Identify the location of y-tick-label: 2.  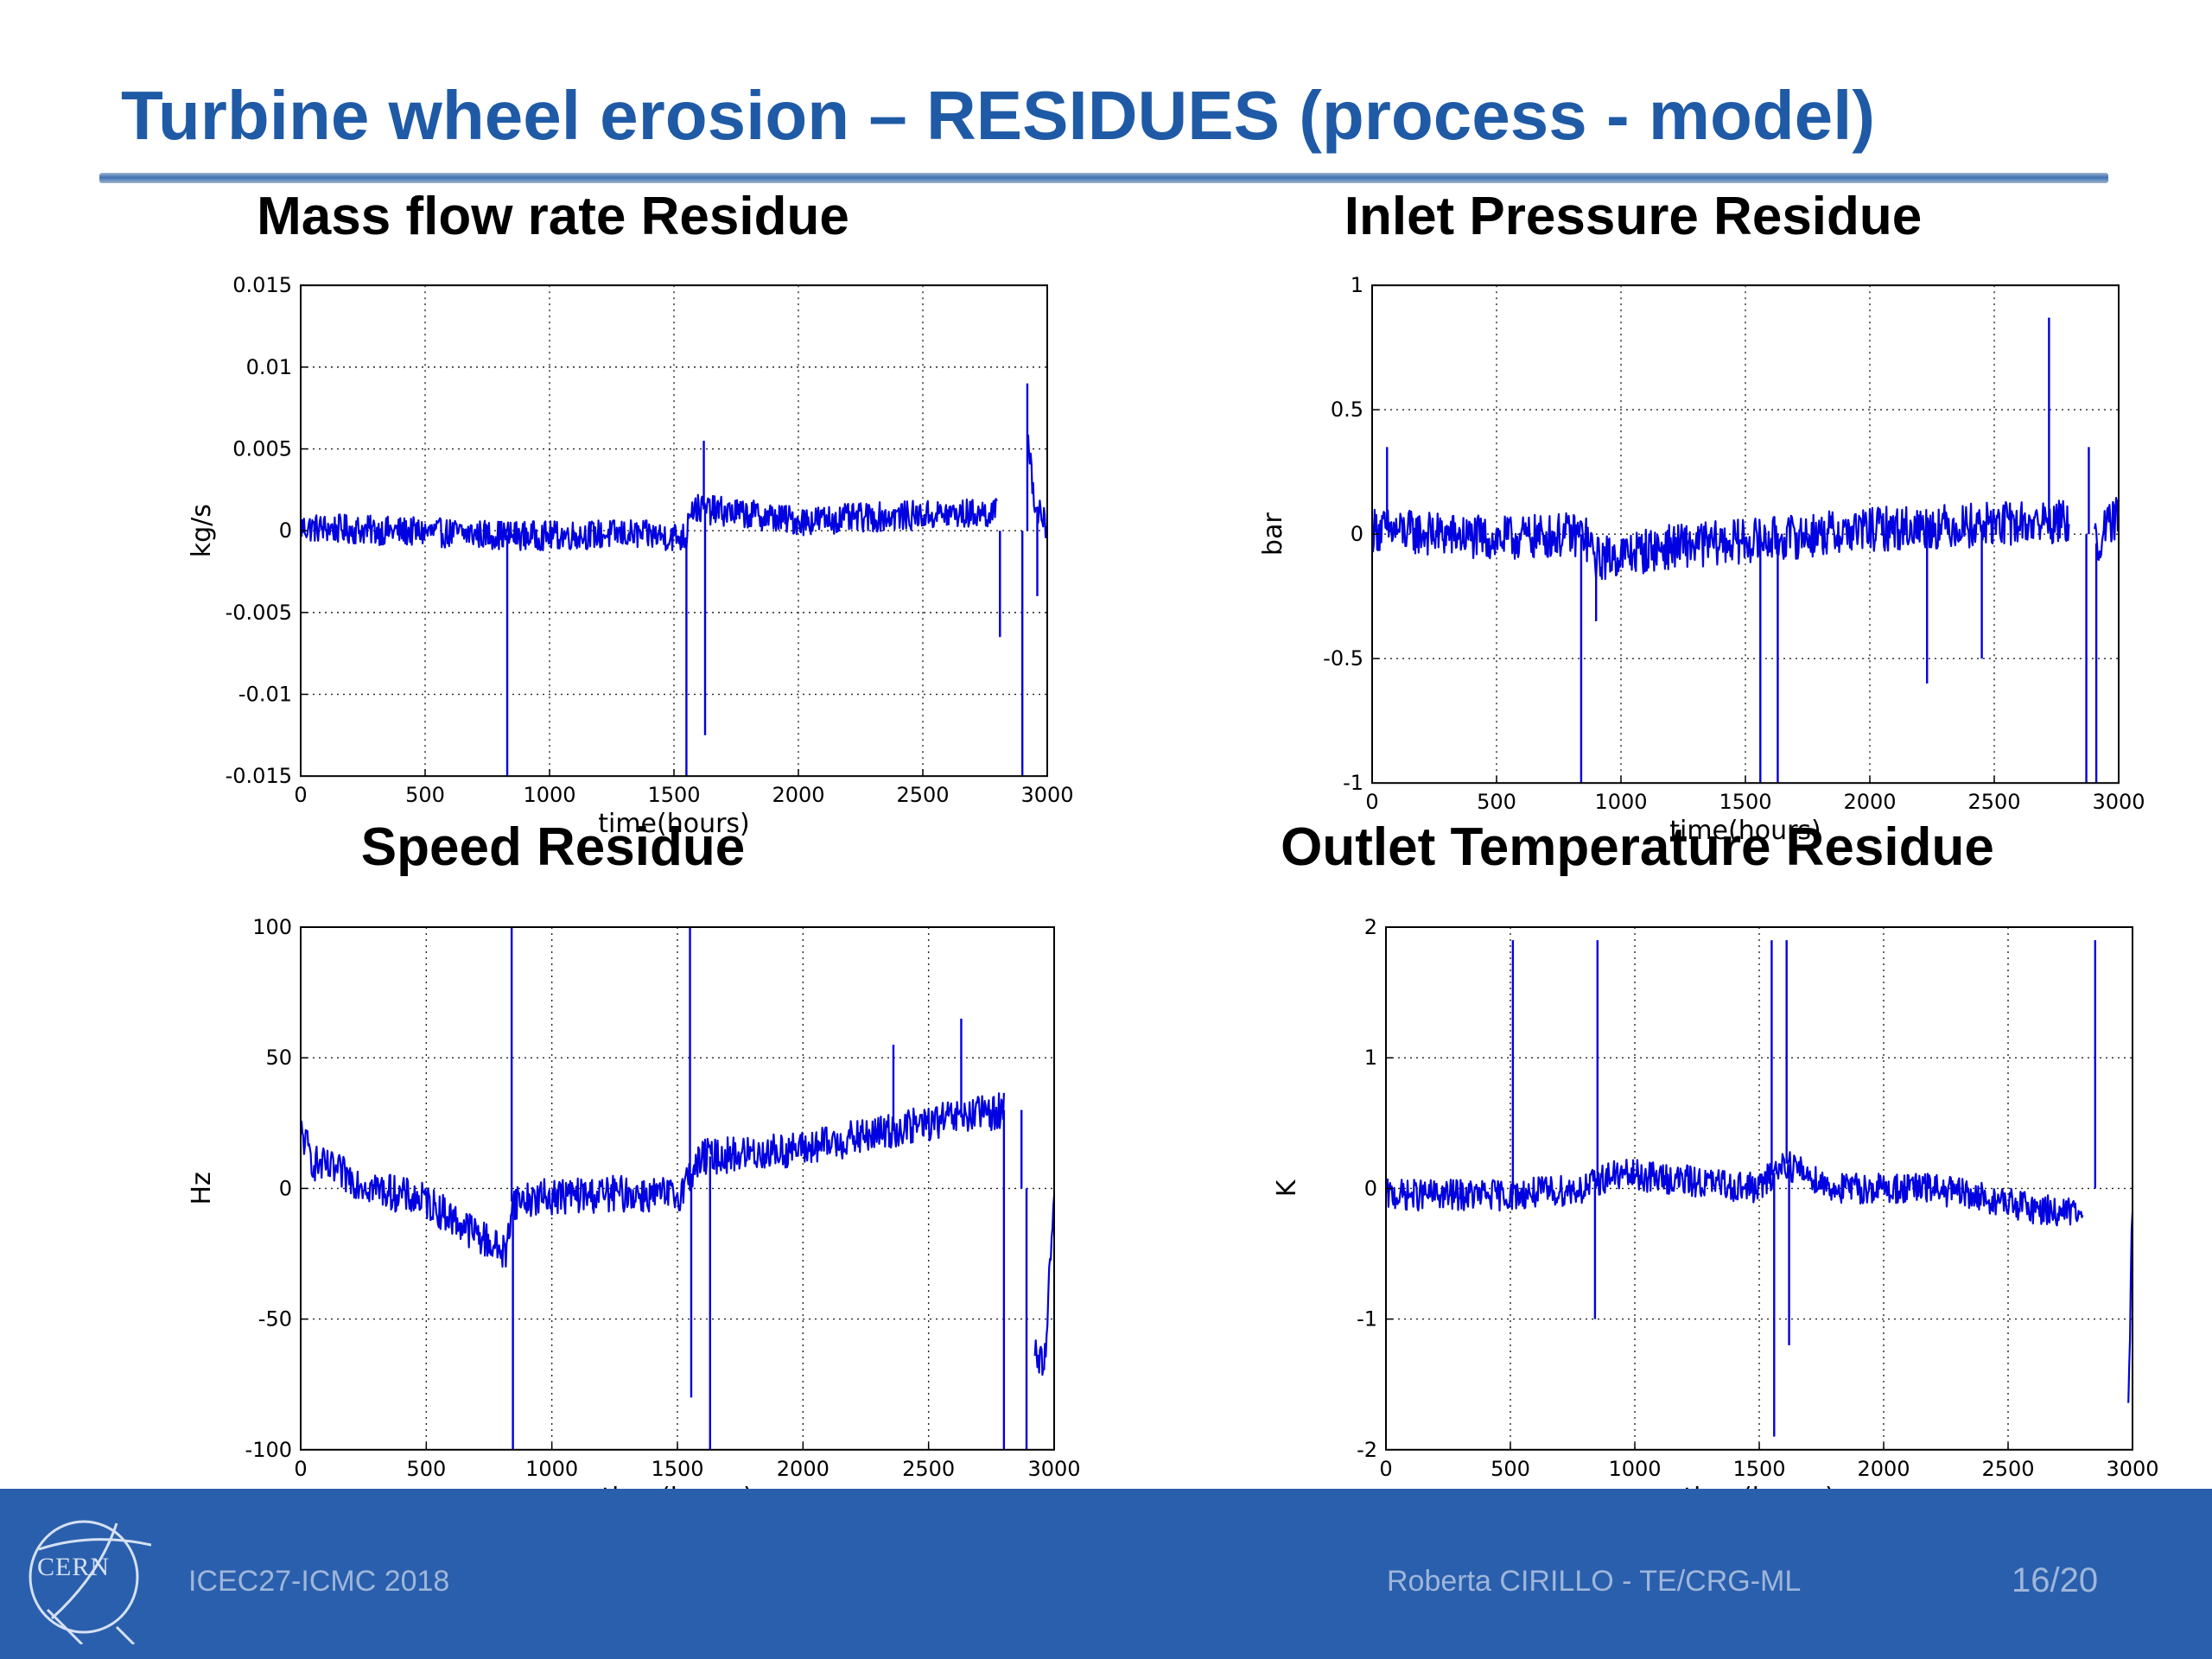
(1370, 927).